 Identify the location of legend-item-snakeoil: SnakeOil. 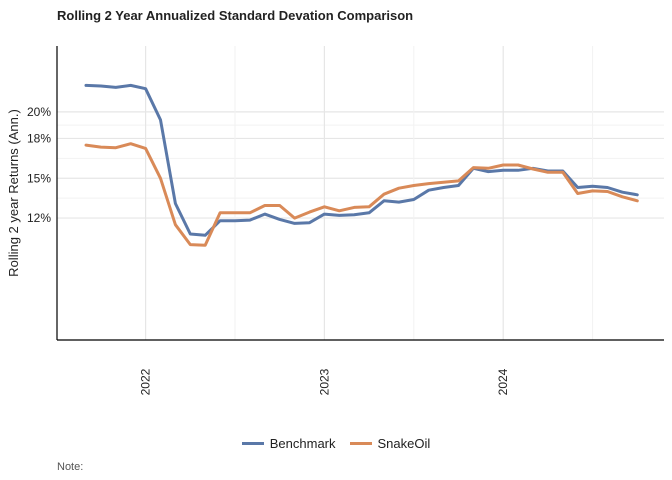
(390, 443).